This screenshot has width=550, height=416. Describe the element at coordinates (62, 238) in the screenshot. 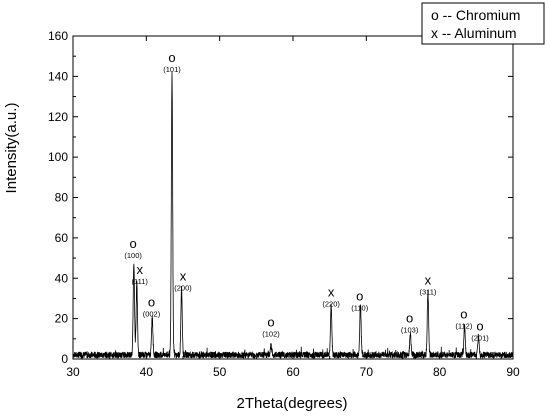

I see `y-tick-label: 60` at that location.